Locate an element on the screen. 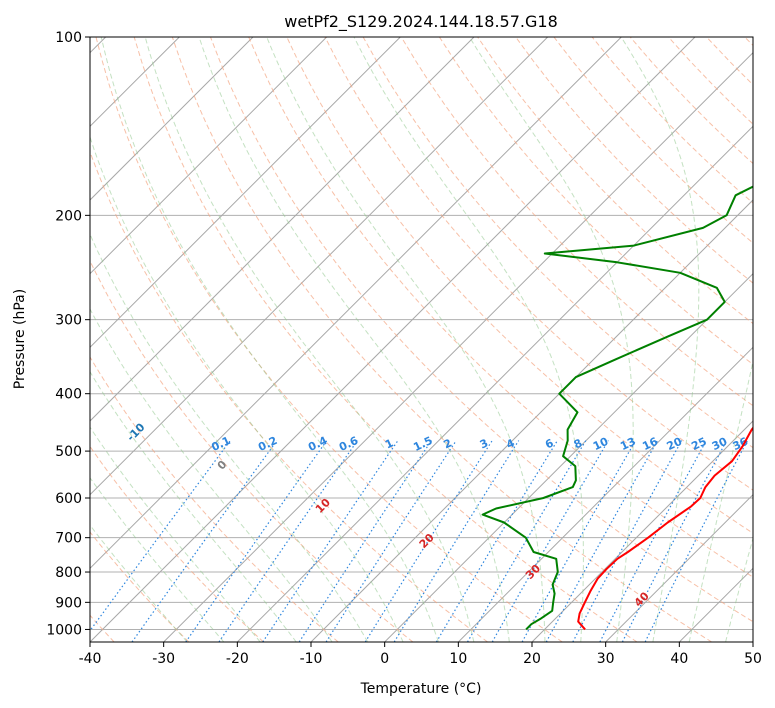  mixing-ratio-label: 16 is located at coordinates (650, 444).